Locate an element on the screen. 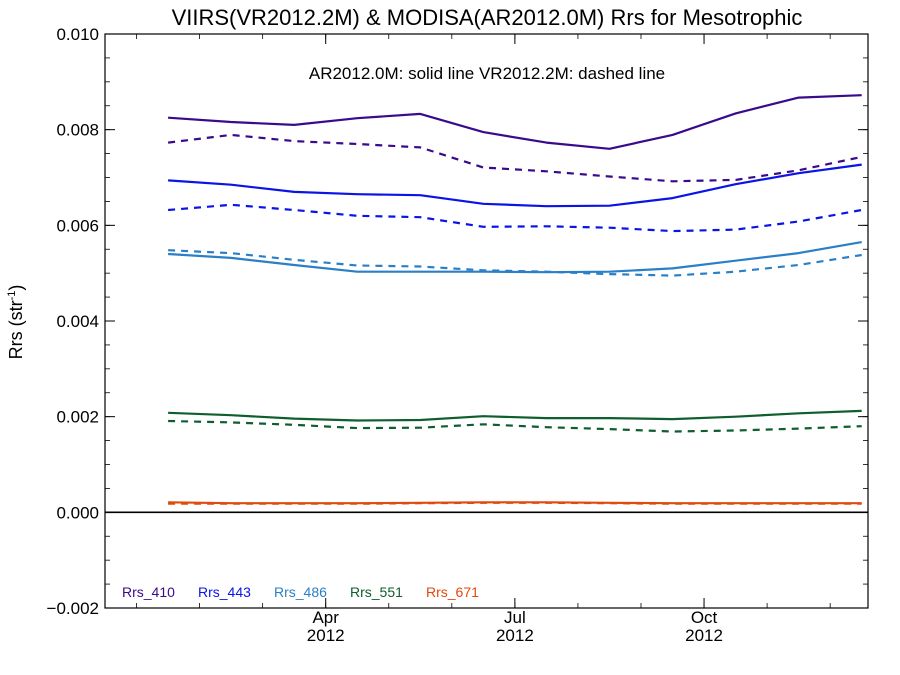  y-tick-label: 0.000 is located at coordinates (77, 512).